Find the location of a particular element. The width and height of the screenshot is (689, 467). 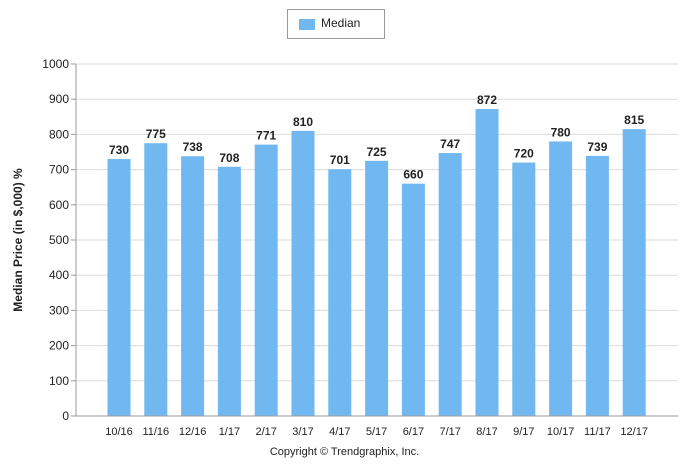

data-label: 780 is located at coordinates (561, 132).